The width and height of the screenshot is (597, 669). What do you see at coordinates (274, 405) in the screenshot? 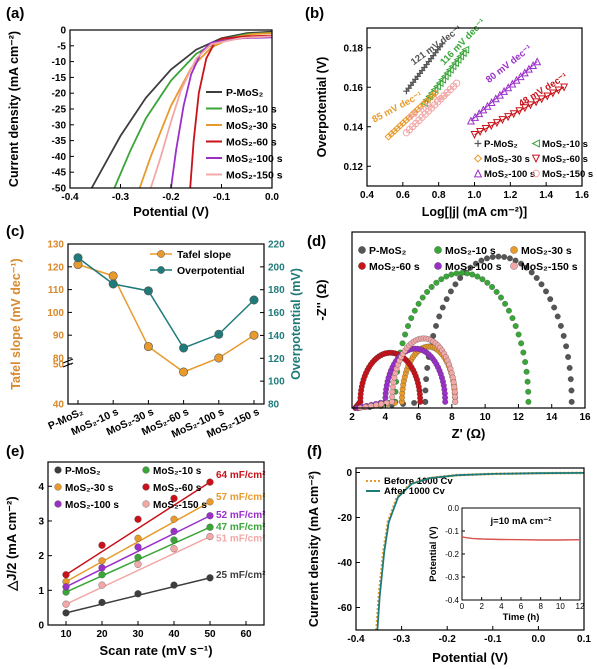
I see `y2-tick-label: 80` at bounding box center [274, 405].